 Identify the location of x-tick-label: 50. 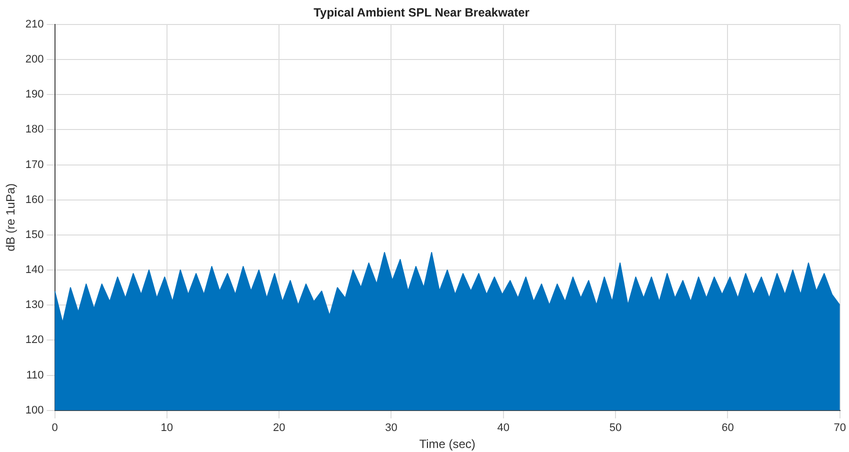
(615, 428).